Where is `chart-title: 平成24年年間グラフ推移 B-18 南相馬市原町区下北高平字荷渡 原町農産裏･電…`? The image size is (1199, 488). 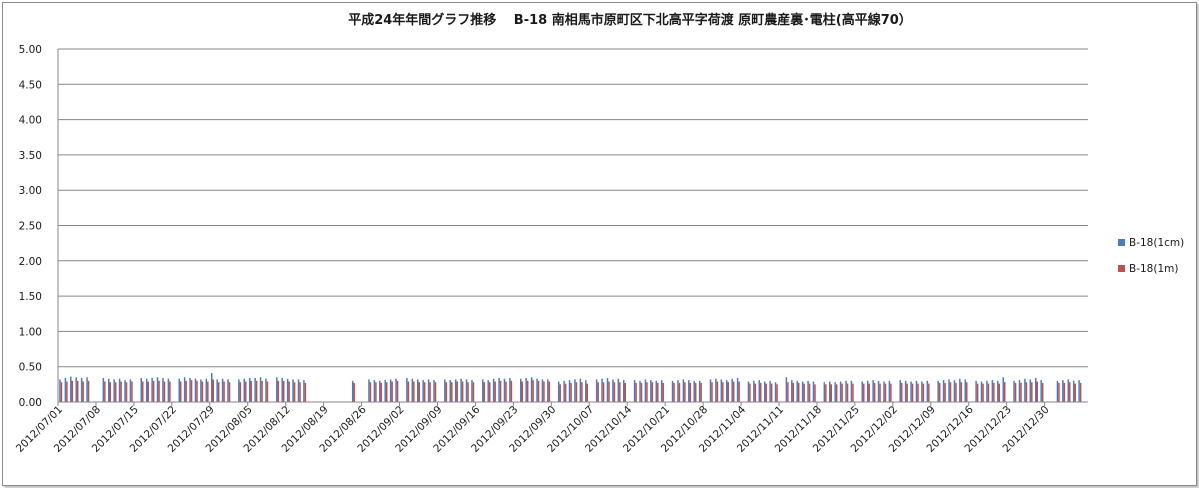 chart-title: 平成24年年間グラフ推移 B-18 南相馬市原町区下北高平字荷渡 原町農産裏･電… is located at coordinates (630, 20).